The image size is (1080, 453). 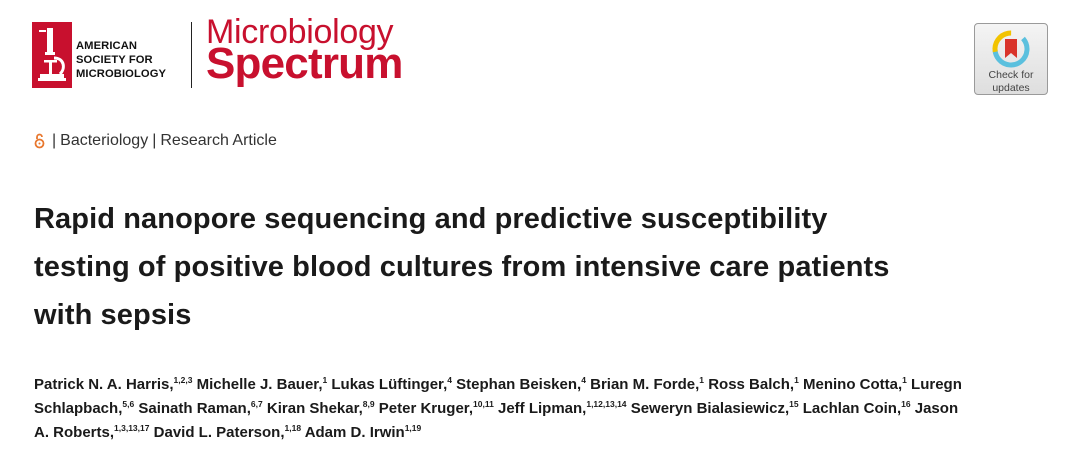 What do you see at coordinates (413, 428) in the screenshot?
I see `affiliation-superscript: 1,19` at bounding box center [413, 428].